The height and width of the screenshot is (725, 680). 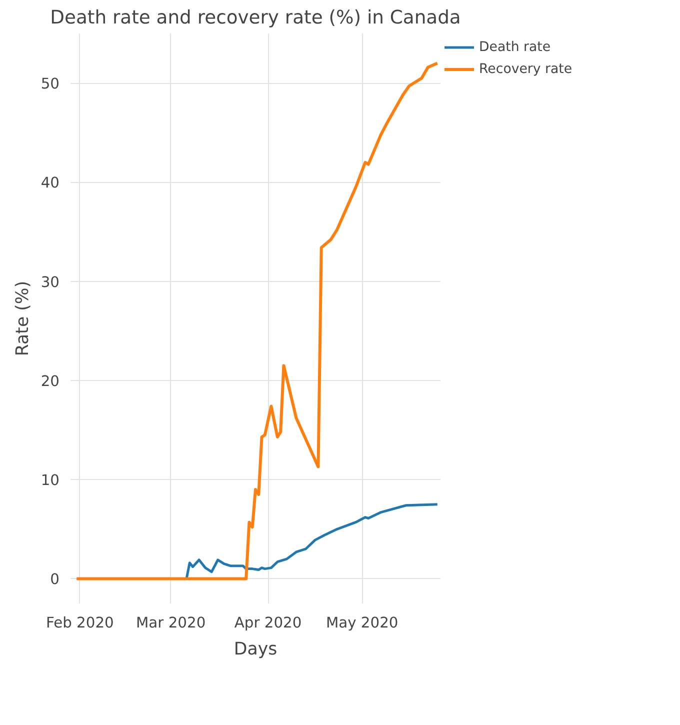 I want to click on y-tick-label: 0, so click(x=55, y=579).